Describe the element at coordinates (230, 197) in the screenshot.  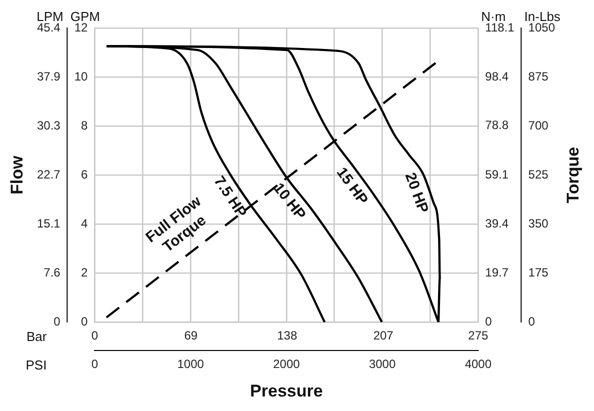
I see `text: 7.5 HP` at that location.